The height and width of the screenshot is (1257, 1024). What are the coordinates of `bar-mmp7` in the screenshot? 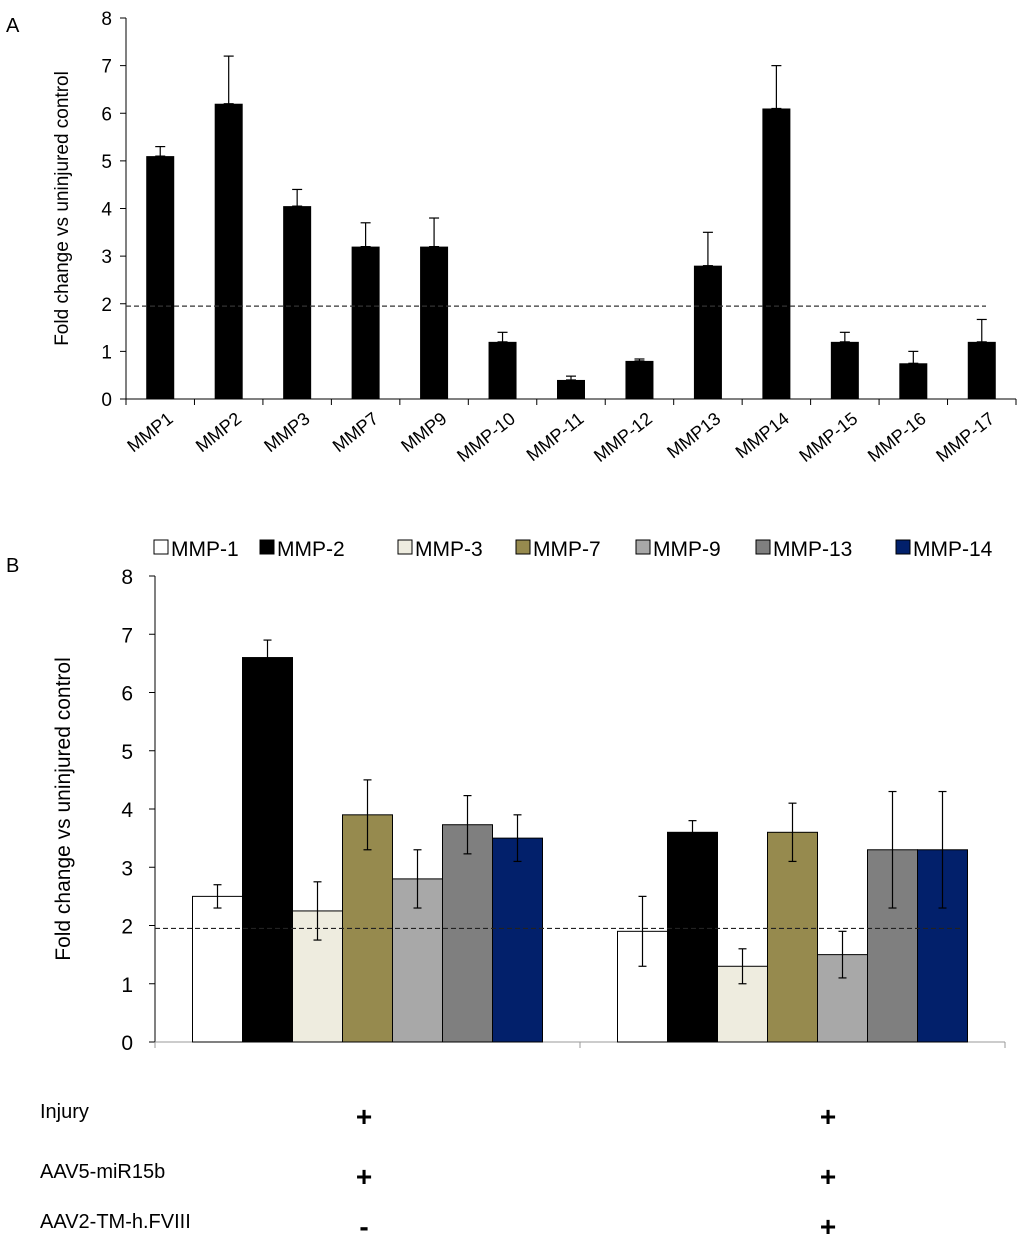 It's located at (365, 322).